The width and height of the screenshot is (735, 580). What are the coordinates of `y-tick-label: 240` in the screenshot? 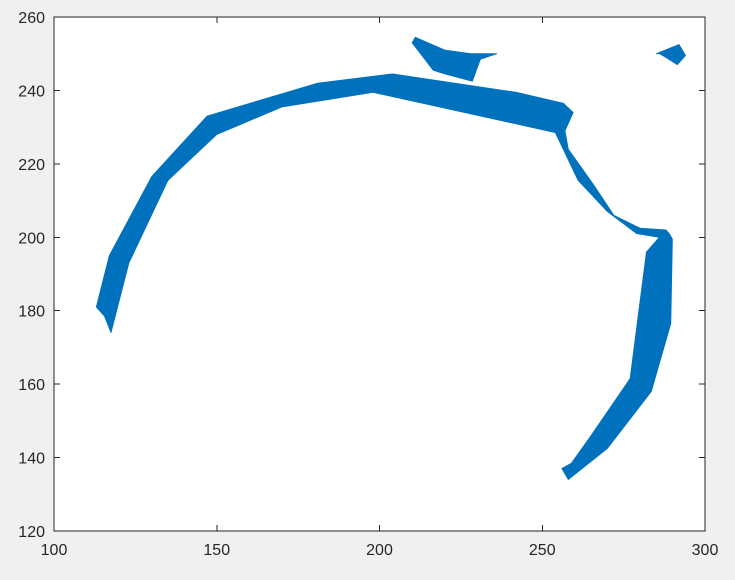 It's located at (31, 91).